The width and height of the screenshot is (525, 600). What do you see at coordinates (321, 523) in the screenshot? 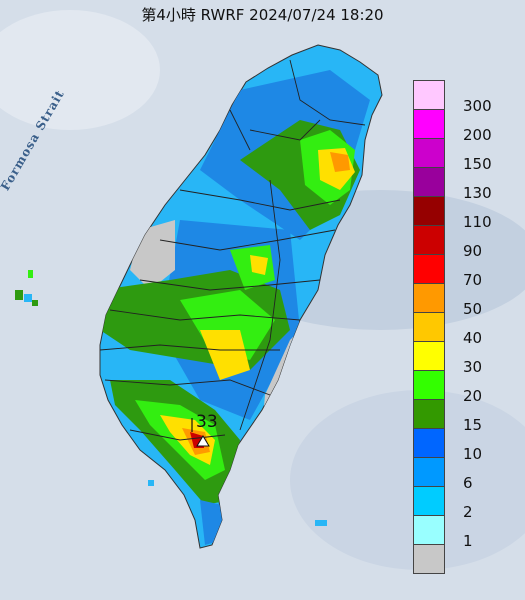
I see `green-island` at bounding box center [321, 523].